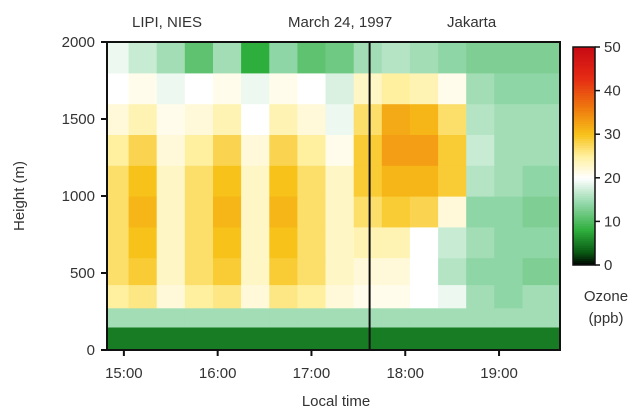 Image resolution: width=631 pixels, height=412 pixels. Describe the element at coordinates (124, 373) in the screenshot. I see `x-tick-label: 15:00` at that location.